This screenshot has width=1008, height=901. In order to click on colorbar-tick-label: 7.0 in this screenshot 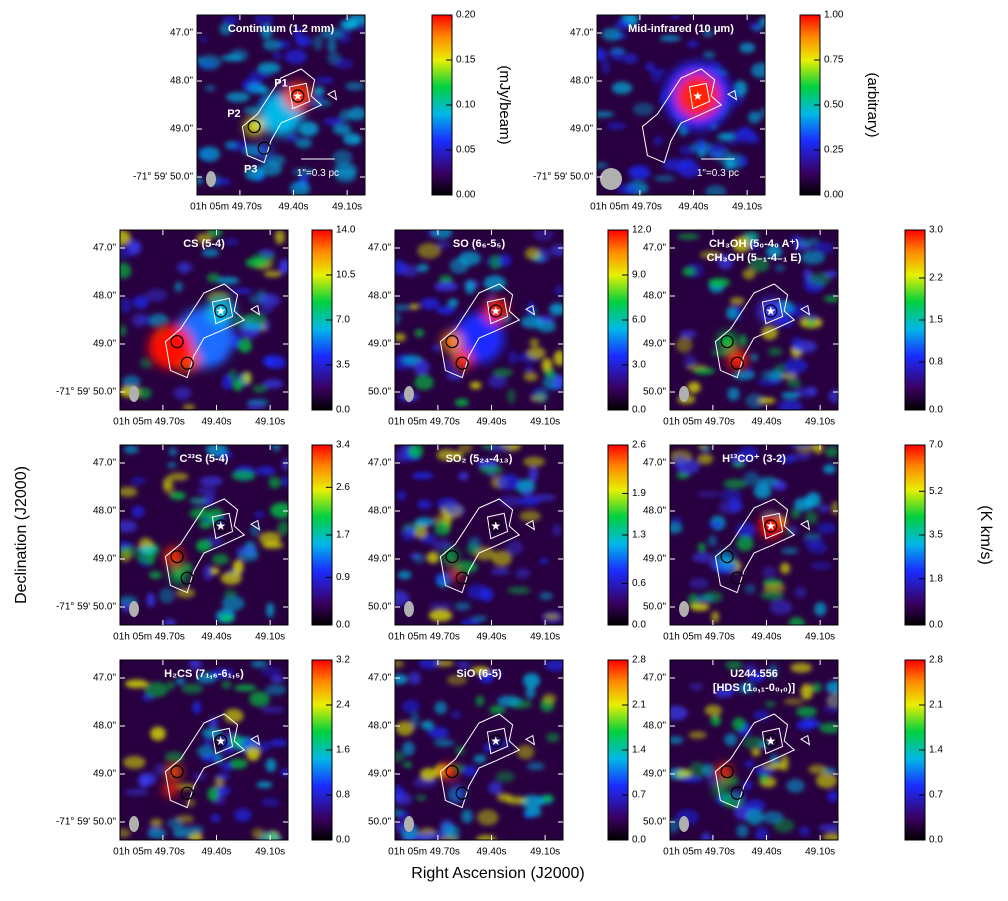, I will do `click(343, 320)`.